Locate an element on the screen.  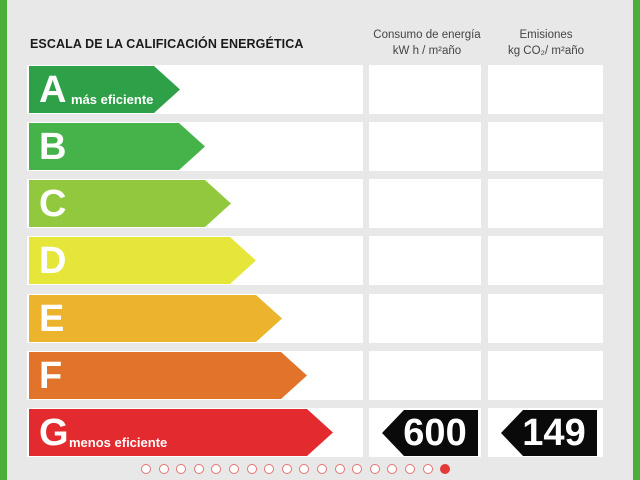
carousel-pagination is located at coordinates (299, 470).